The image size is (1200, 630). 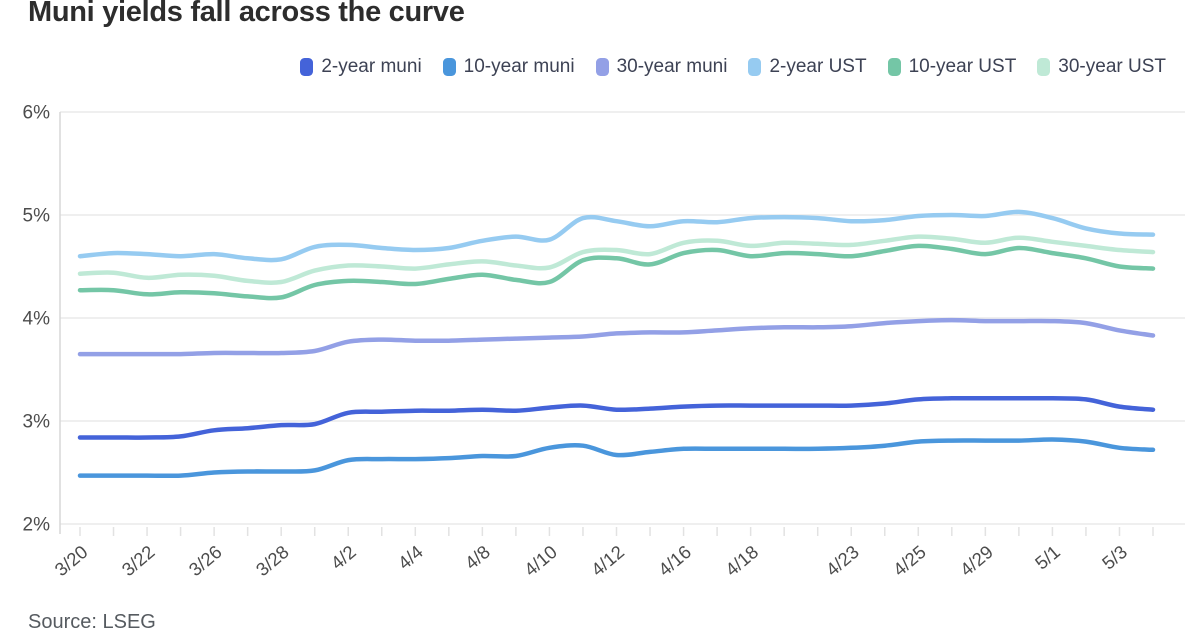 What do you see at coordinates (909, 560) in the screenshot?
I see `x-axis-tick-label: 4/25` at bounding box center [909, 560].